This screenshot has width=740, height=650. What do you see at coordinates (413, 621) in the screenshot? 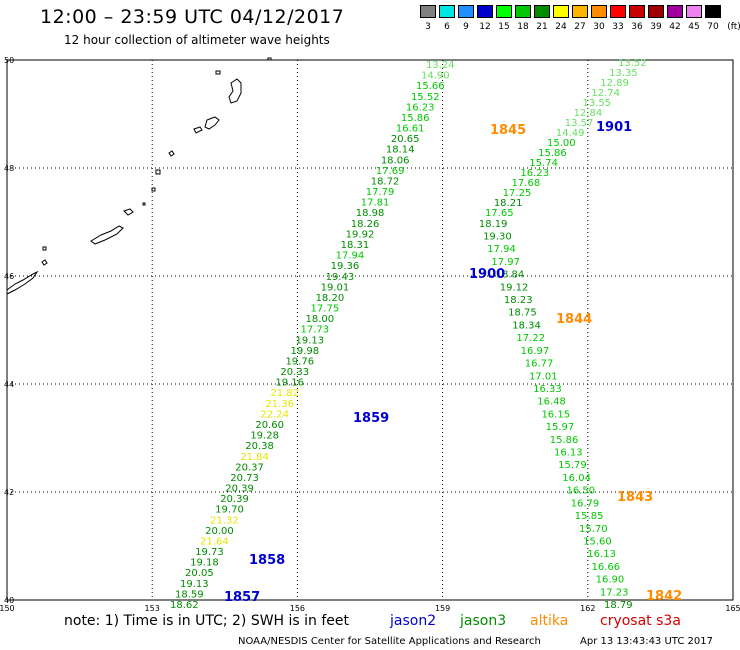
I see `sat-label-jason2: jason2` at bounding box center [413, 621].